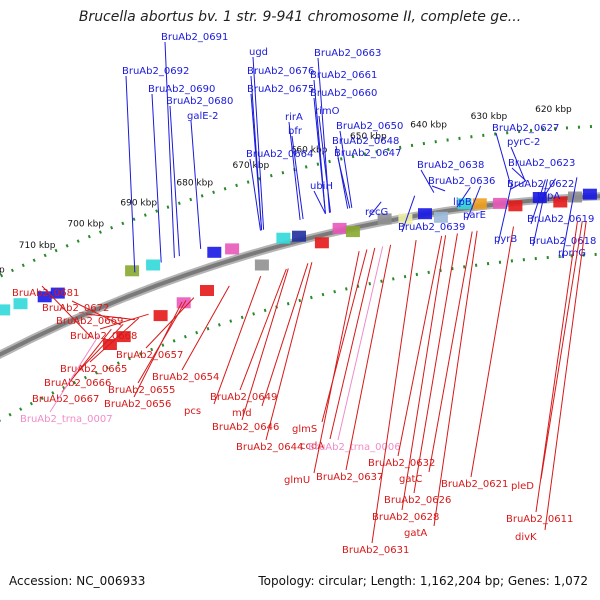 The image size is (600, 600). What do you see at coordinates (137, 404) in the screenshot?
I see `bottom-gene-label: BruAb2_0656` at bounding box center [137, 404].